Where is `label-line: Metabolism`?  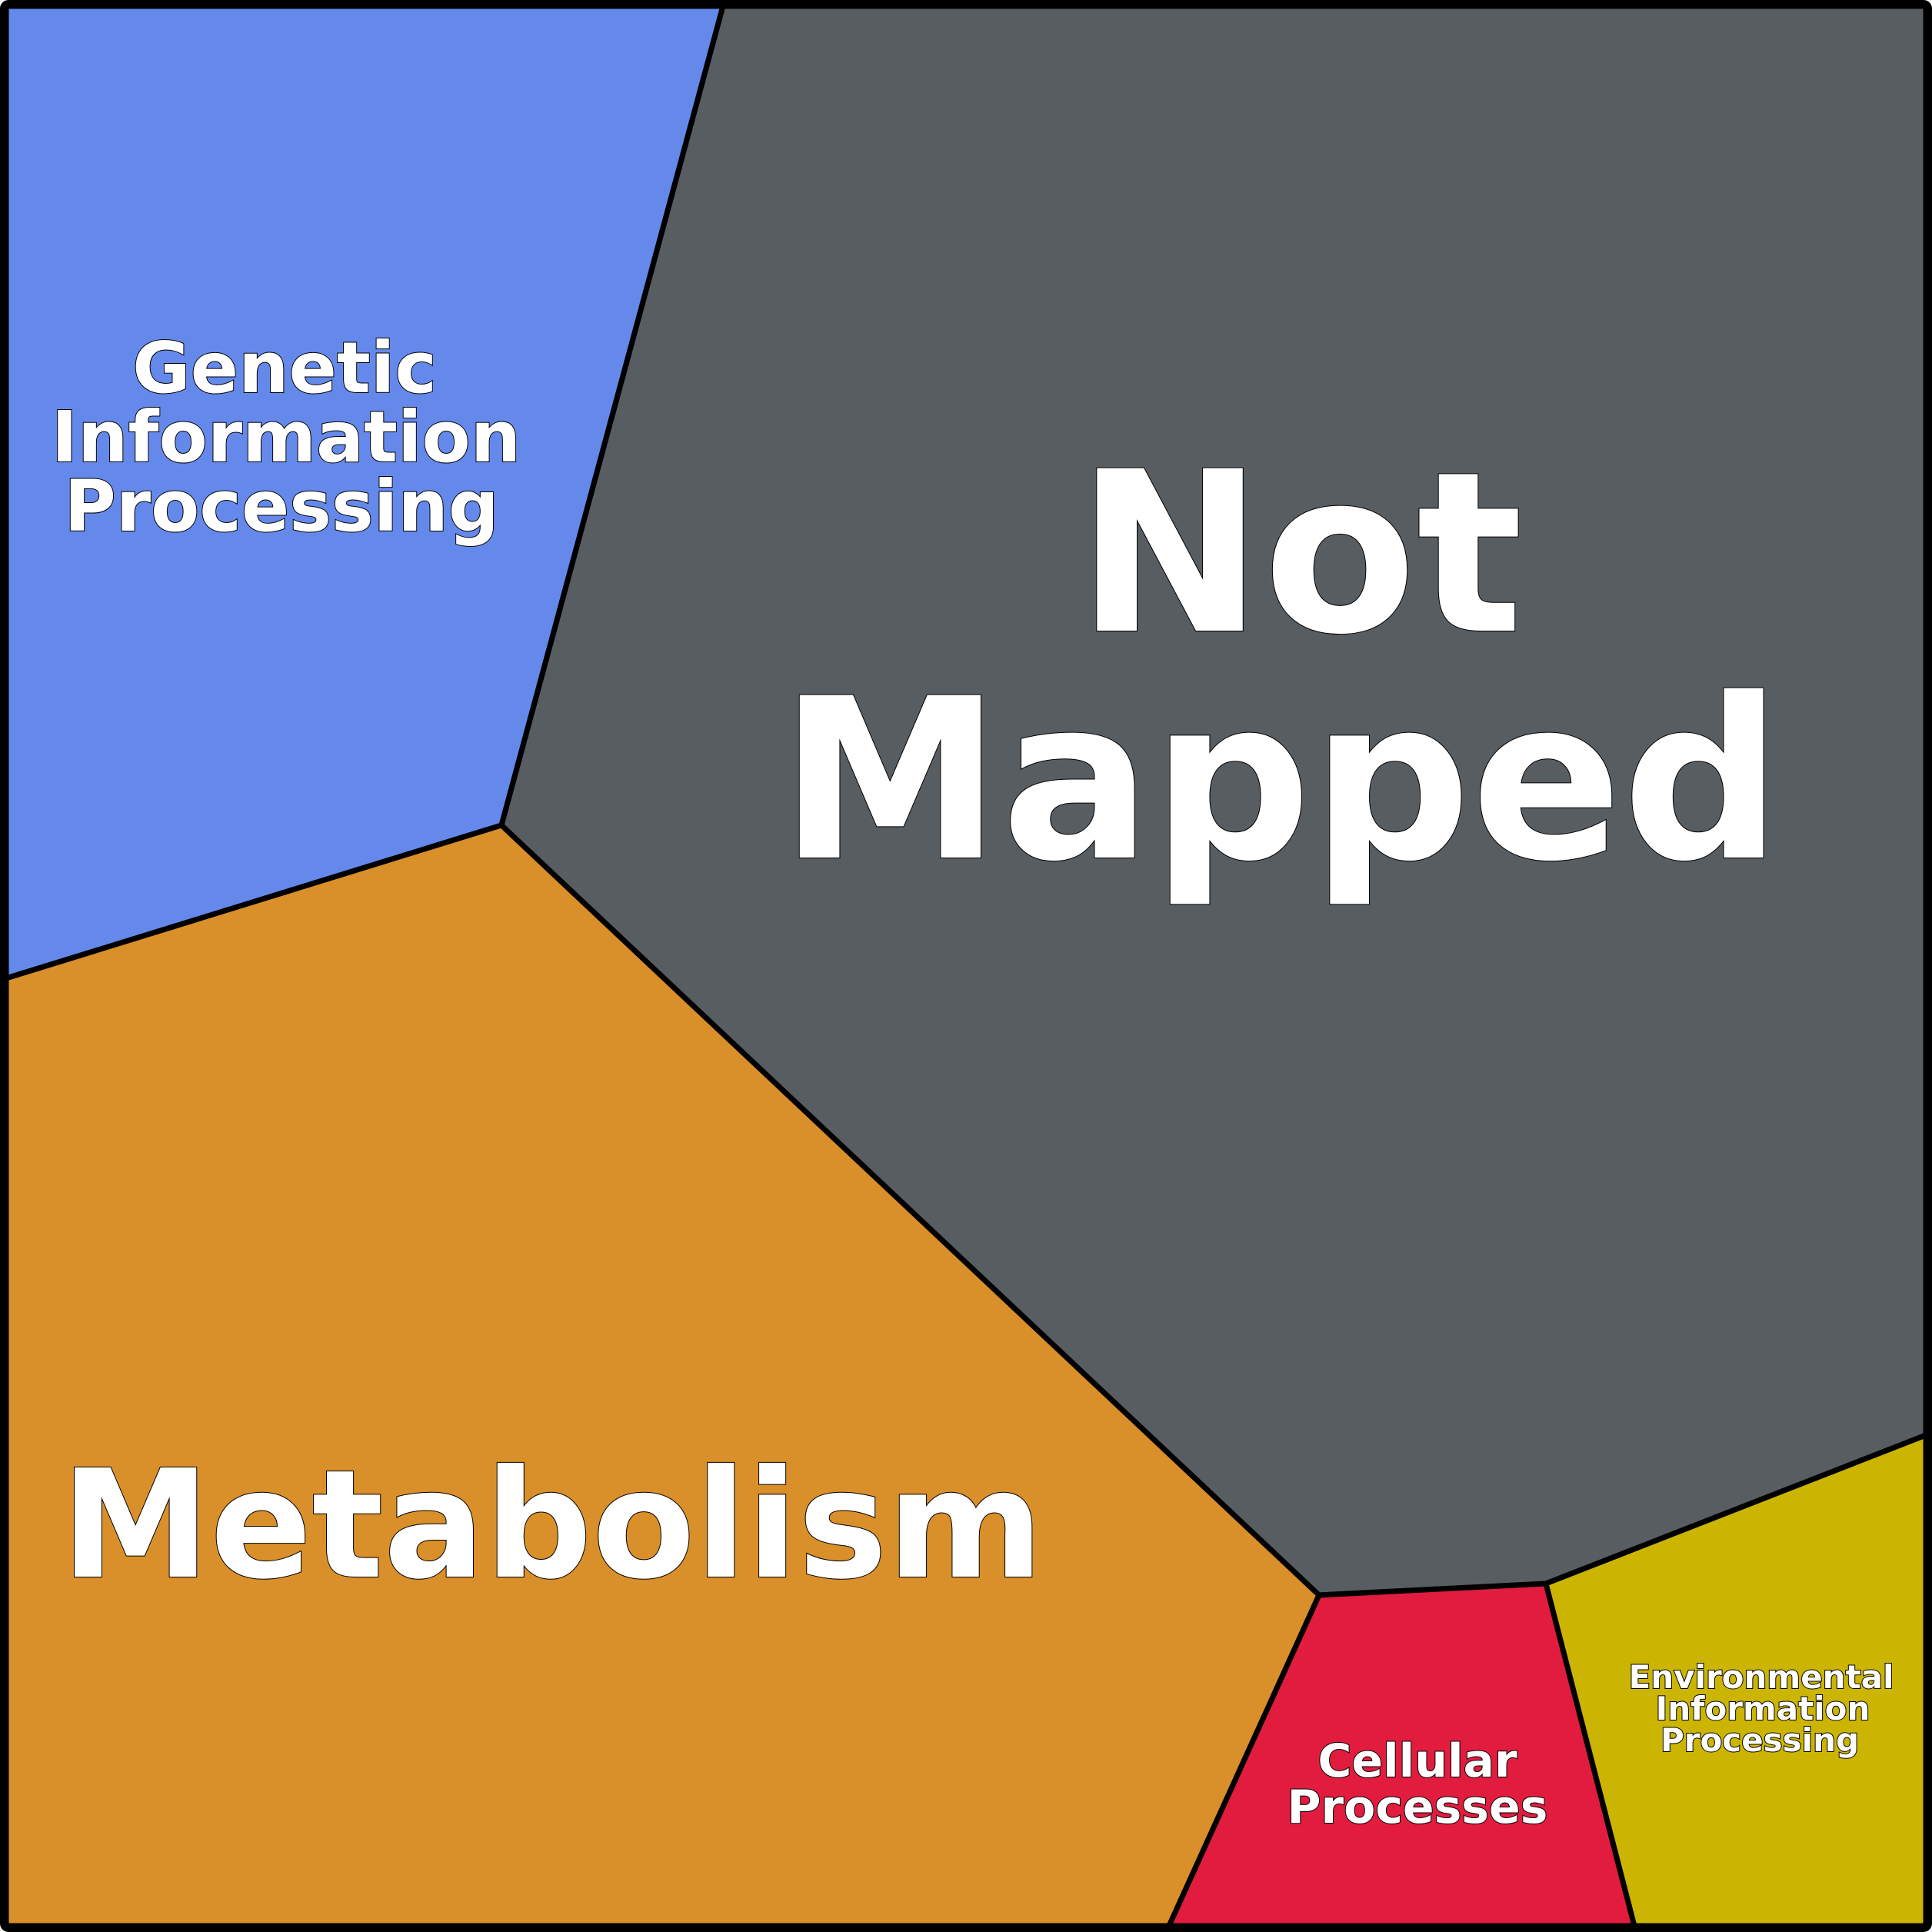
label-line: Metabolism is located at coordinates (552, 1524).